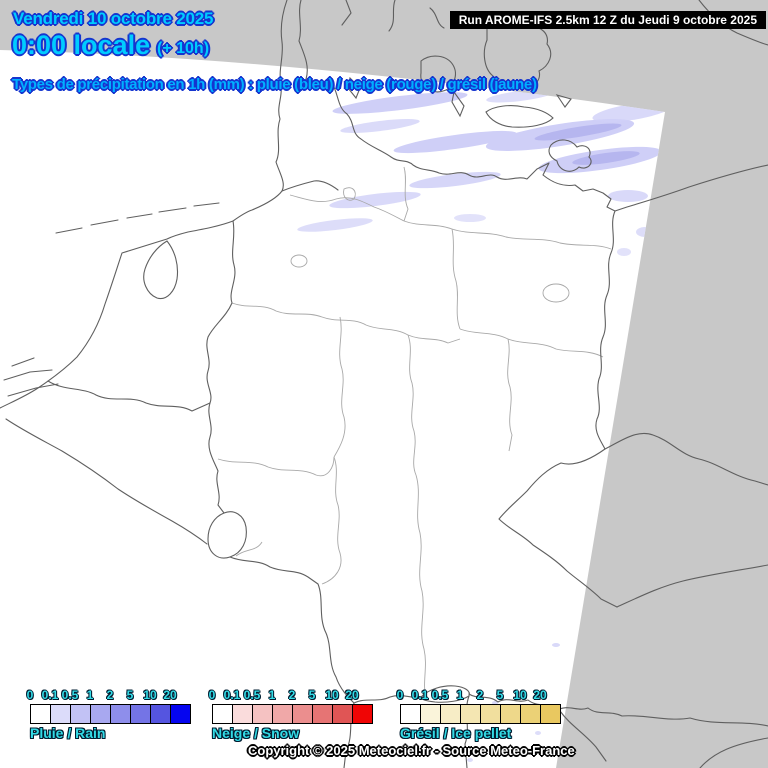  I want to click on legend-ice-pellet-ticks: 0 0.1 0.5 1 2 5 10 20, so click(479, 695).